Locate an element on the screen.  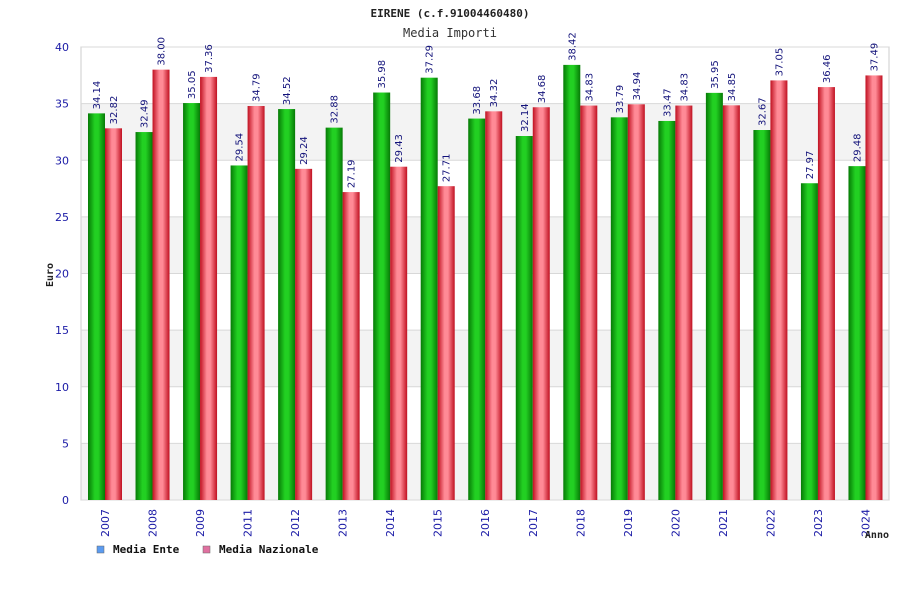
chart-title: EIRENE (c.f.91004460480) is located at coordinates (450, 13).